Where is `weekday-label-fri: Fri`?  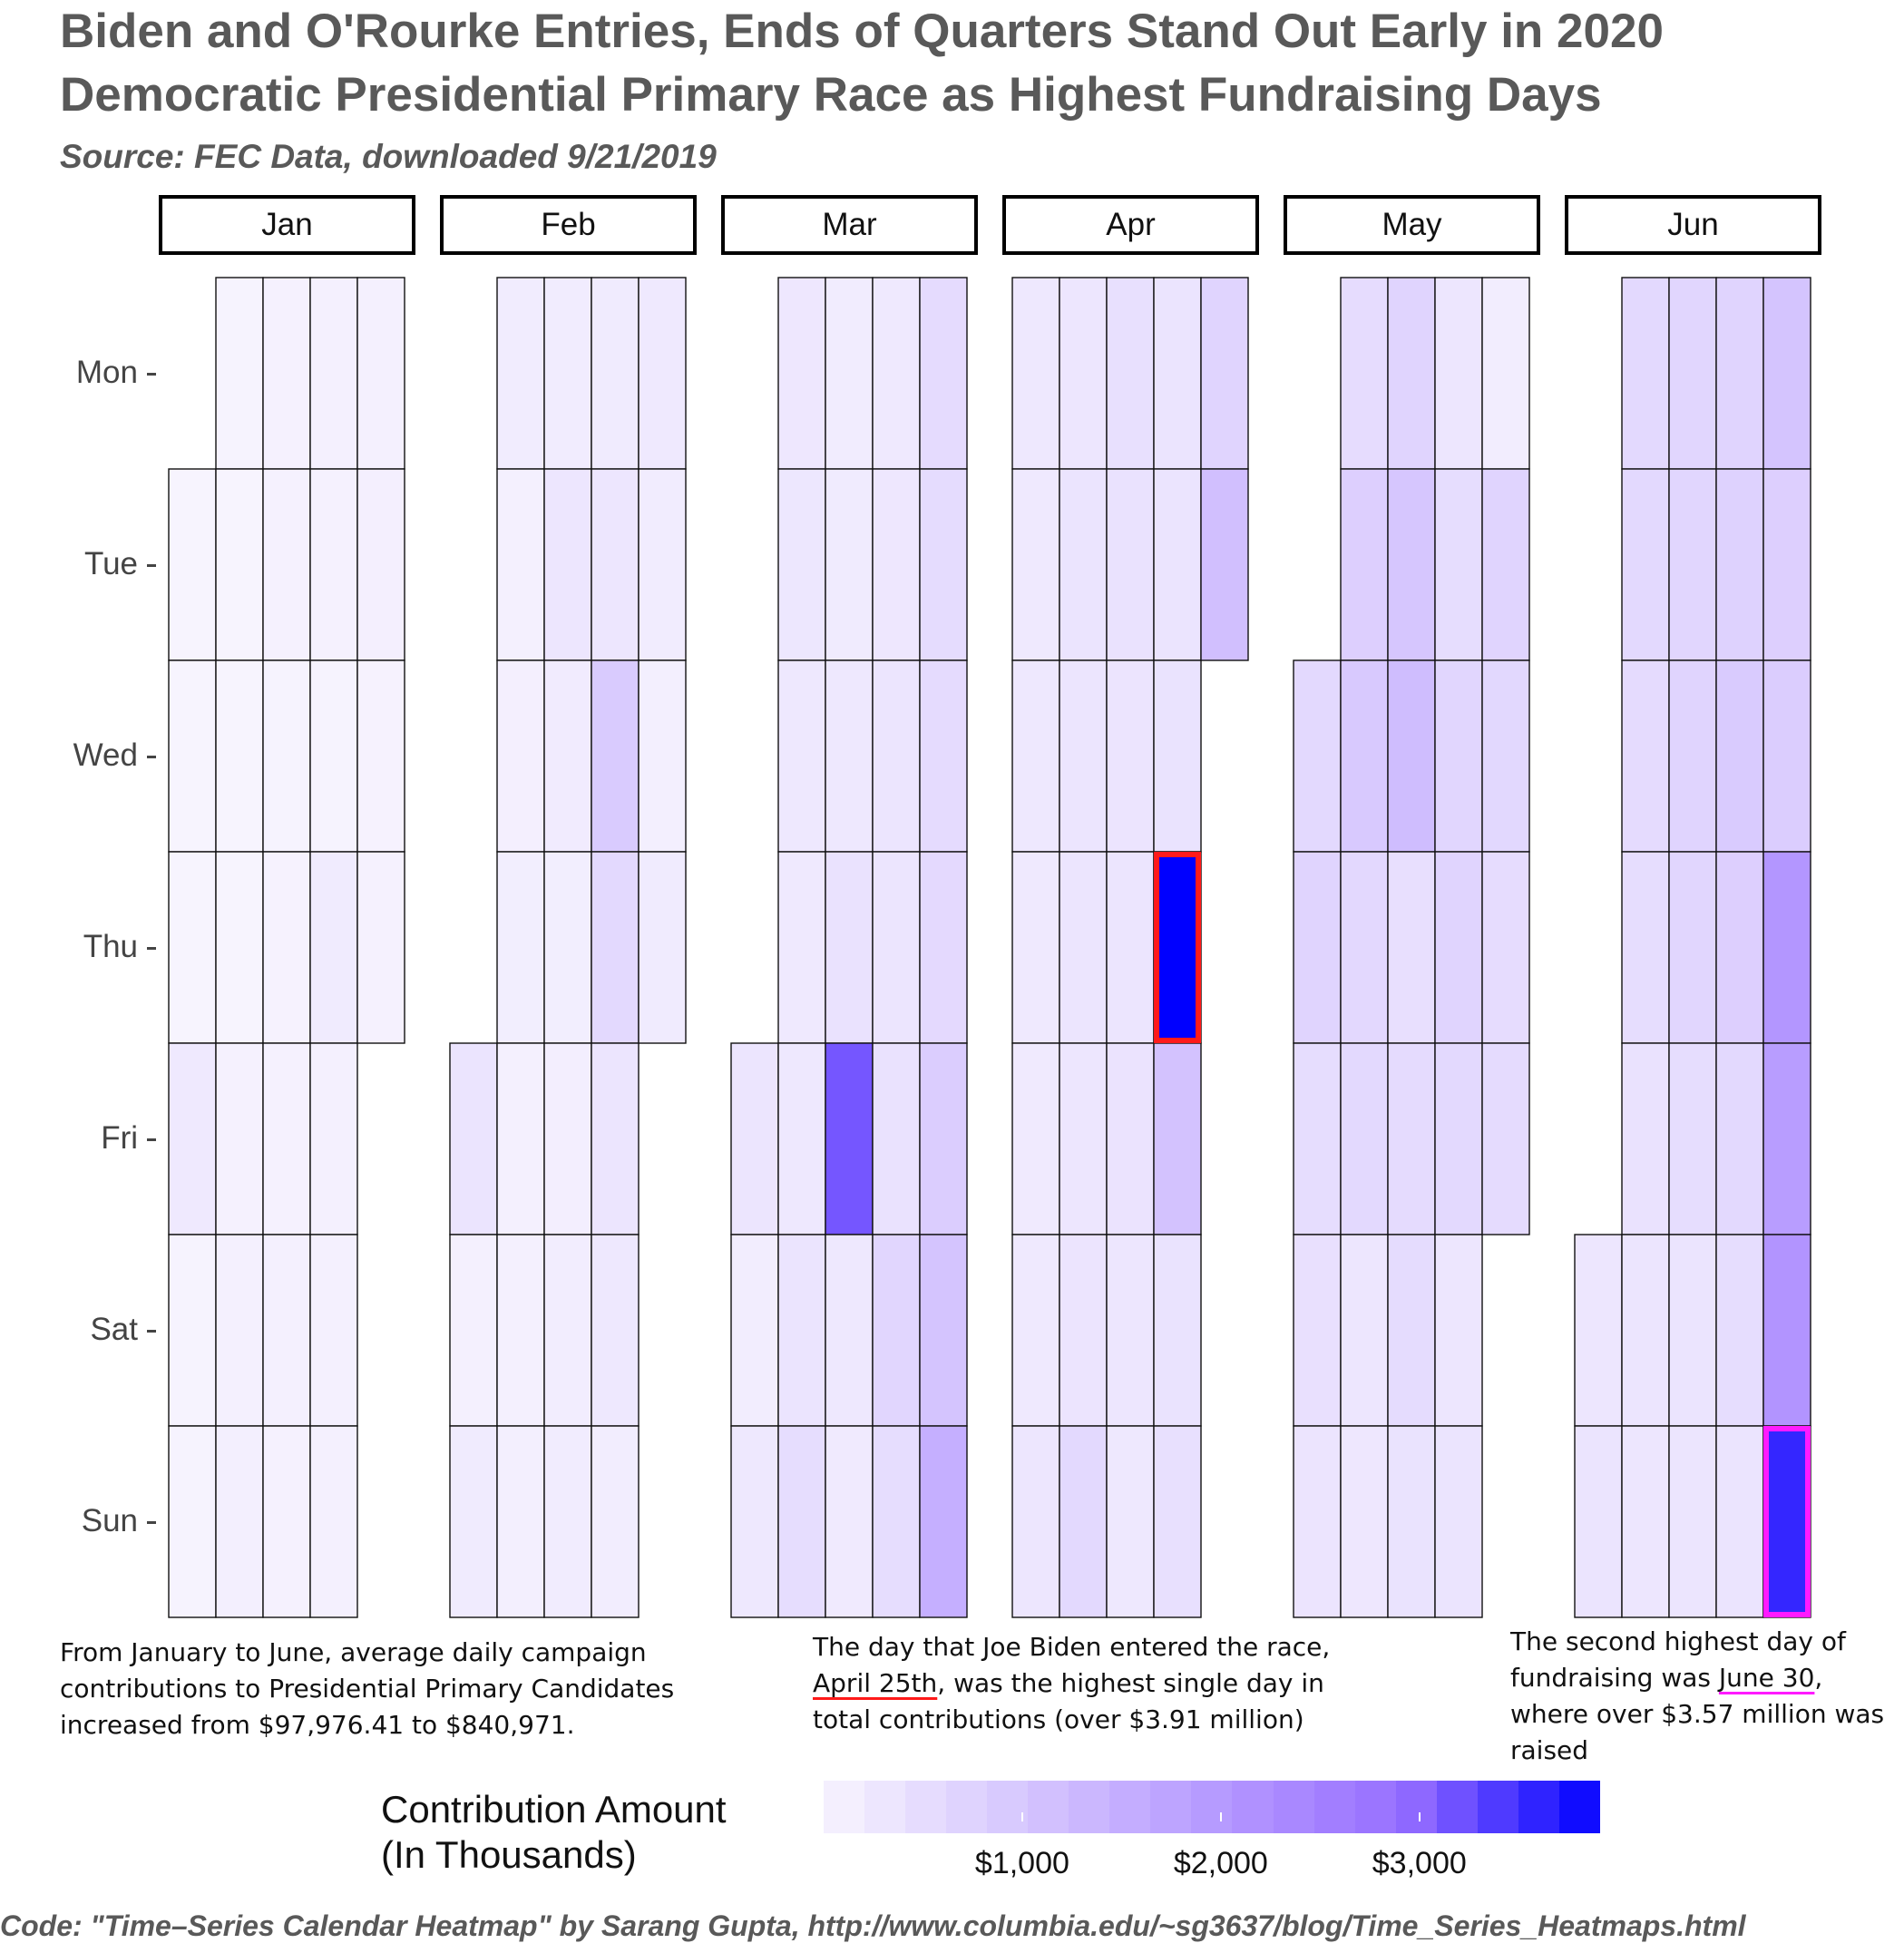
weekday-label-fri: Fri is located at coordinates (119, 1137).